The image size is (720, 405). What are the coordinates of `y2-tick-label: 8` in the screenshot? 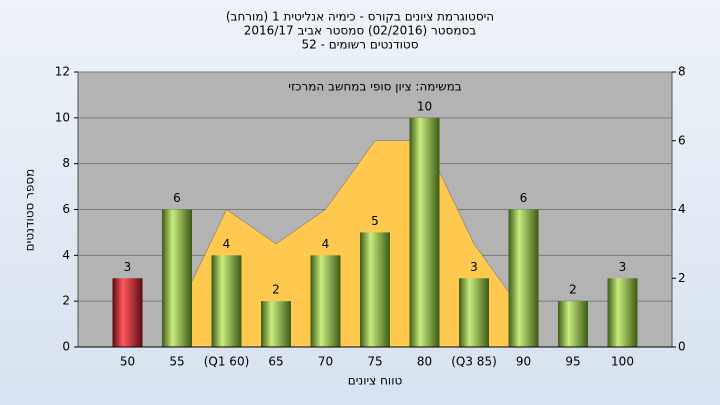 It's located at (682, 72).